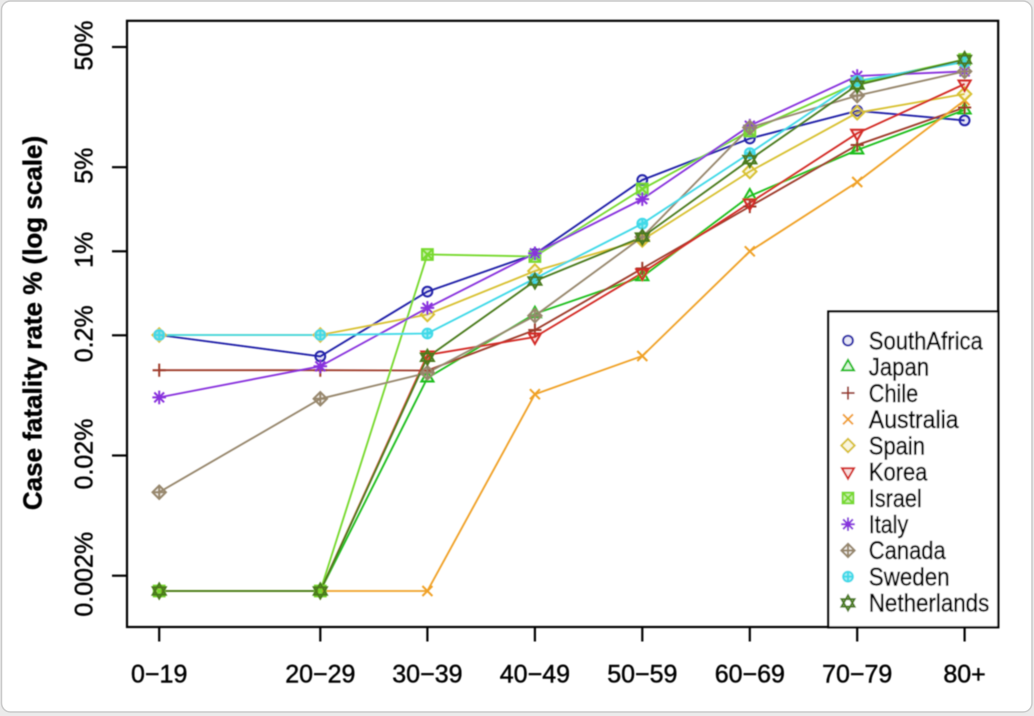  What do you see at coordinates (929, 604) in the screenshot?
I see `svg-text: Netherlands` at bounding box center [929, 604].